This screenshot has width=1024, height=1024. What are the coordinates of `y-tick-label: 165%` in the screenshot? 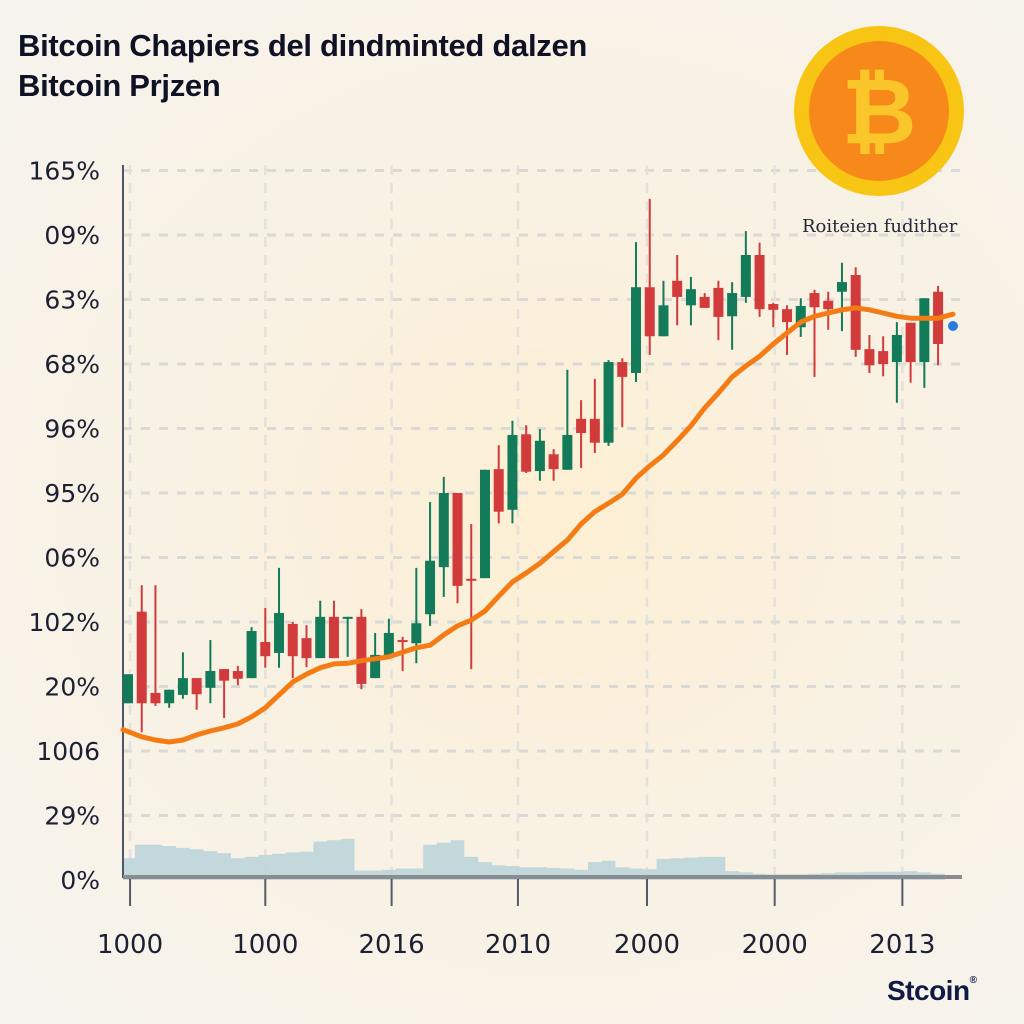 It's located at (64, 171).